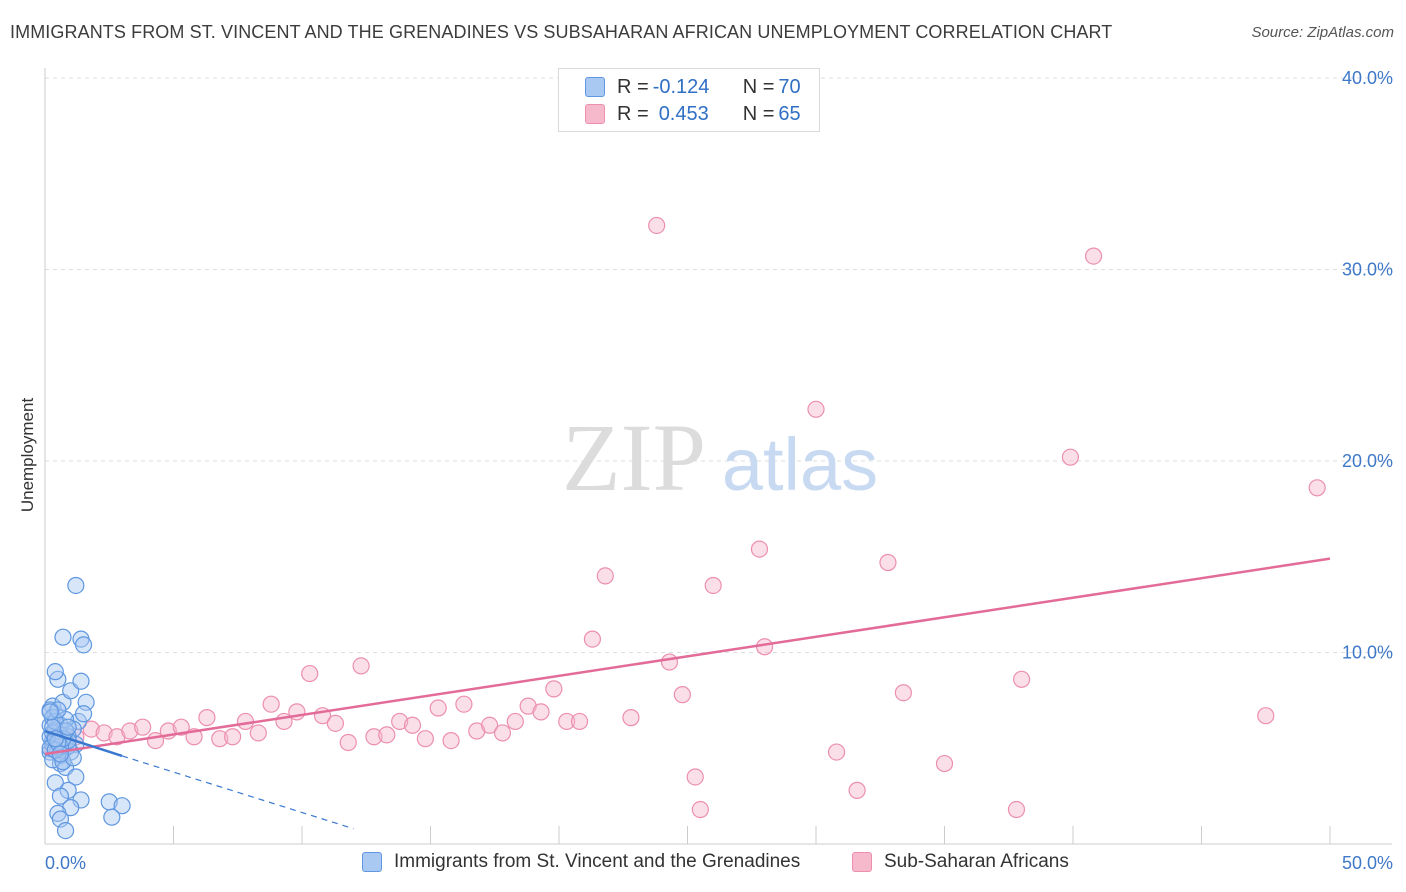 This screenshot has width=1406, height=892. I want to click on series-st-vincent-immigrants, so click(86, 708).